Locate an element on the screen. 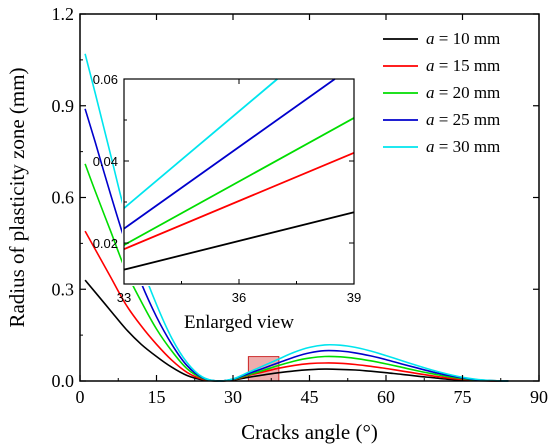  inset-y-tick-labels: 0.02 0.04 0.06 is located at coordinates (105, 161).